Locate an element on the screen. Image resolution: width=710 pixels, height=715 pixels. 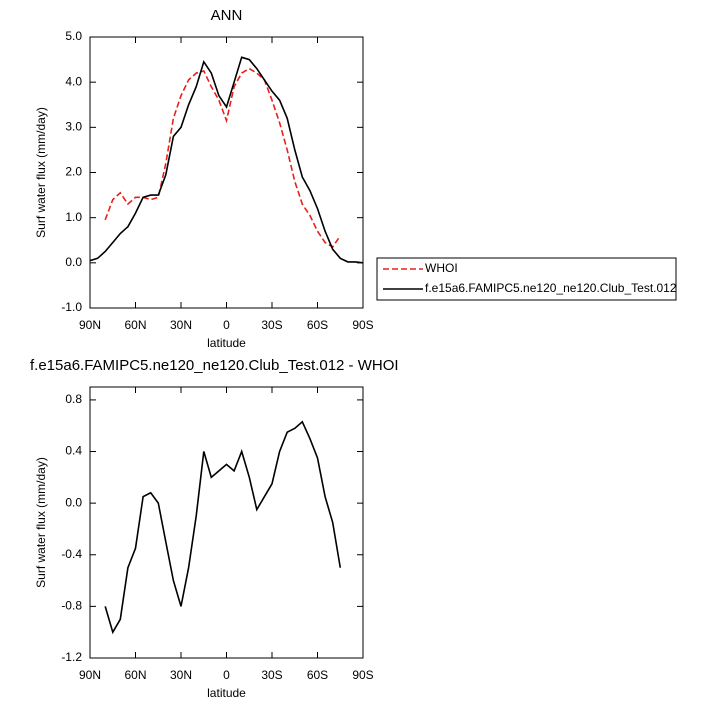
y-tick-label: 2.0 is located at coordinates (73, 172).